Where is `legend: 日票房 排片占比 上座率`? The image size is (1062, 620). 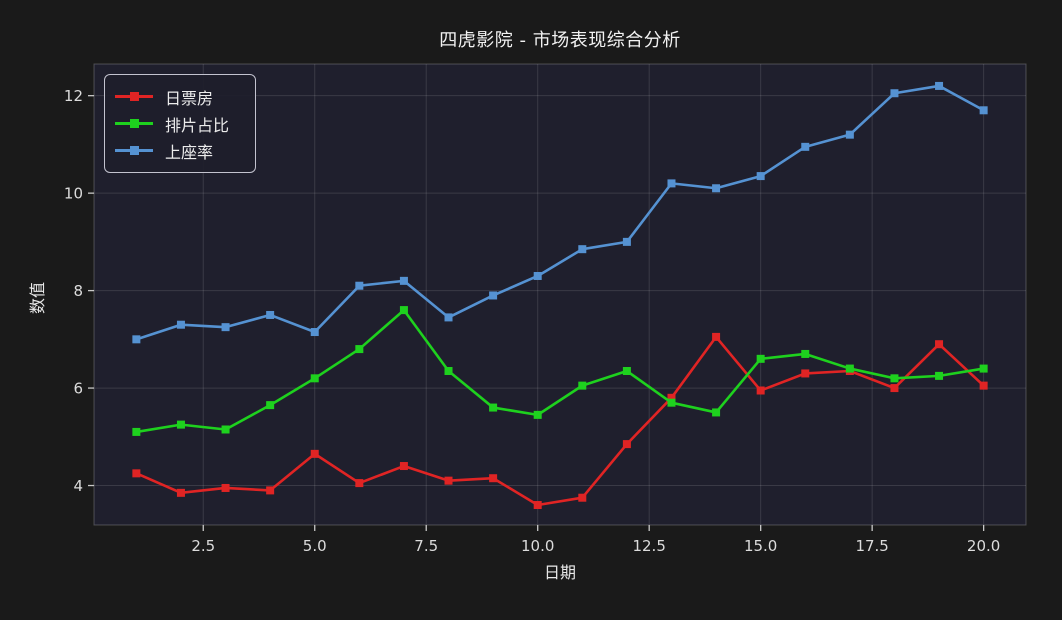 legend: 日票房 排片占比 上座率 is located at coordinates (180, 123).